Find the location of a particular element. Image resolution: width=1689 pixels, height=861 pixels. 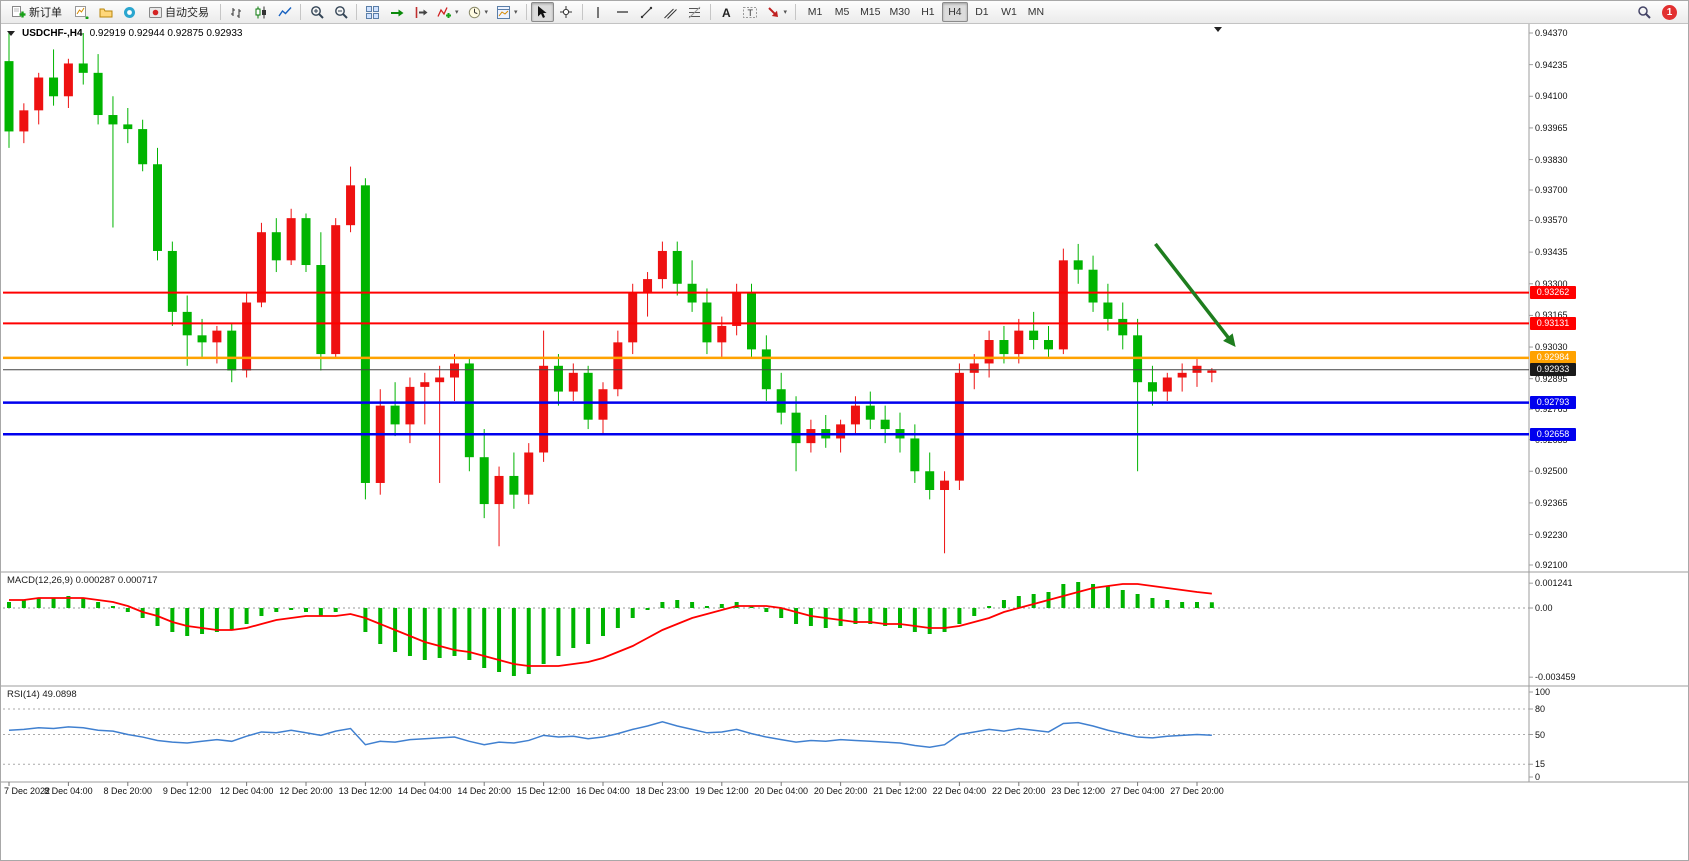

timeframe-h4-button: H4 is located at coordinates (954, 12).